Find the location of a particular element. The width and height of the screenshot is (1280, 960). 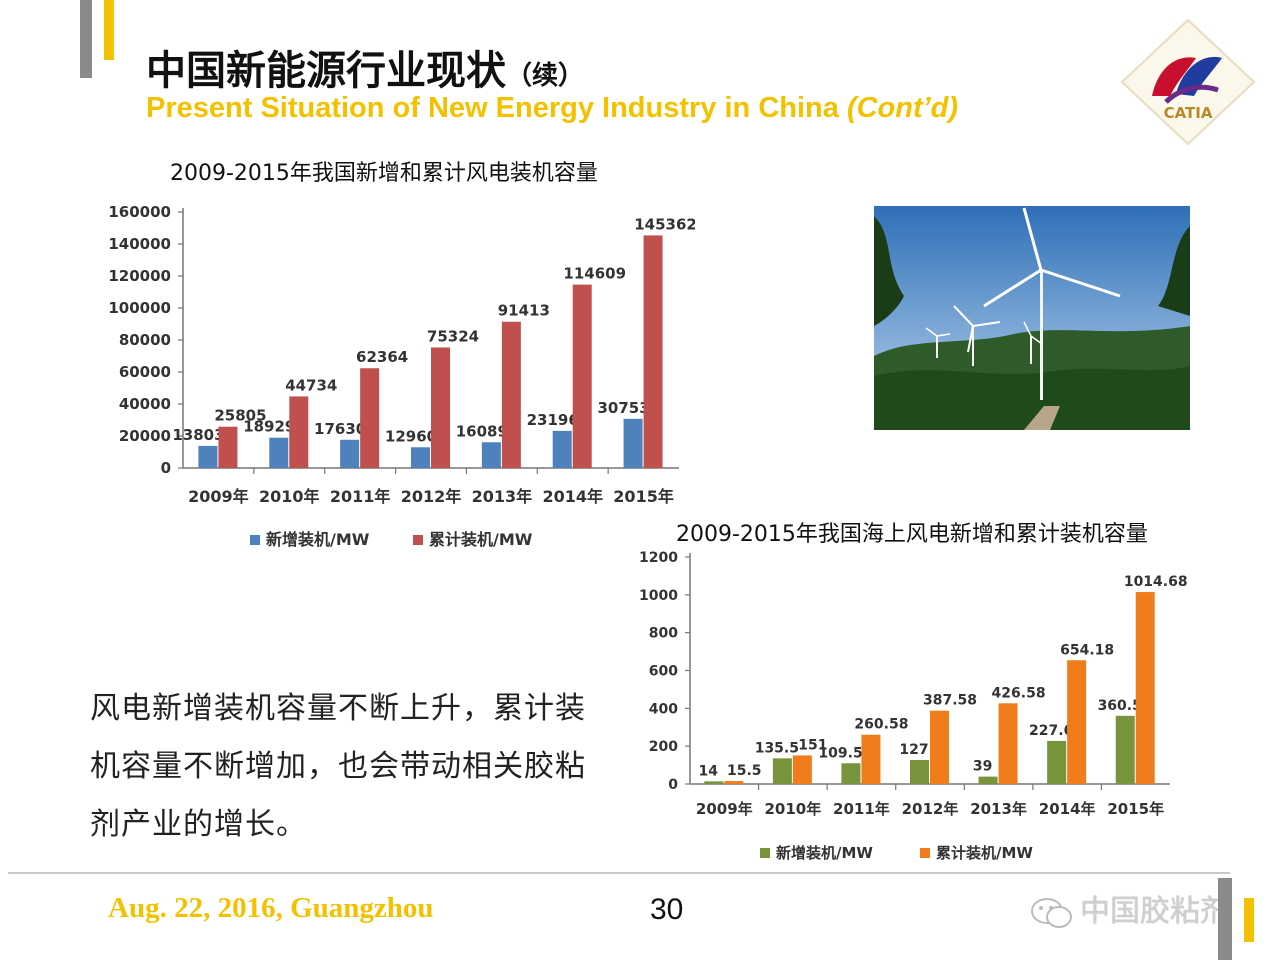

title-cn-suffix: （续） is located at coordinates (545, 76).